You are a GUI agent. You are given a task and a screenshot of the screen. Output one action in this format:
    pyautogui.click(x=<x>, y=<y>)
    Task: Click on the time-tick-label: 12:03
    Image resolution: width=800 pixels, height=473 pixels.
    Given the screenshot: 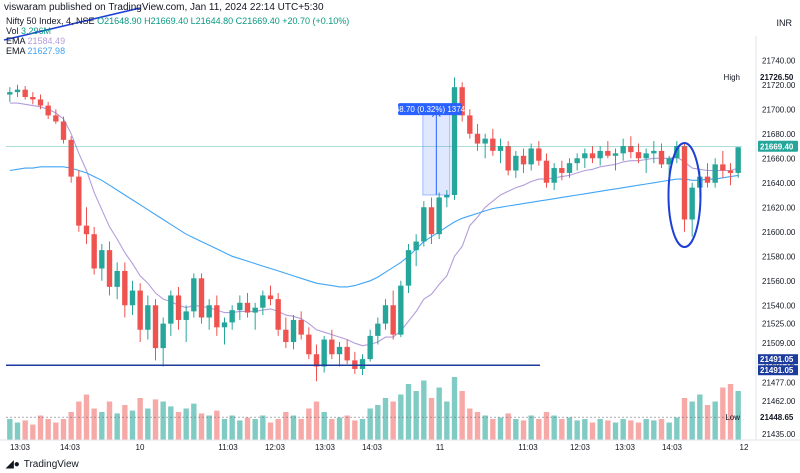 What is the action you would take?
    pyautogui.click(x=275, y=447)
    